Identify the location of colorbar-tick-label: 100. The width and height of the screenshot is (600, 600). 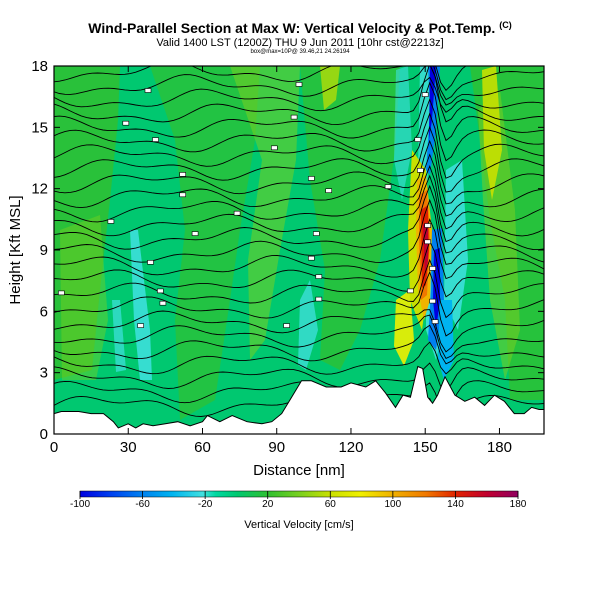
(393, 504).